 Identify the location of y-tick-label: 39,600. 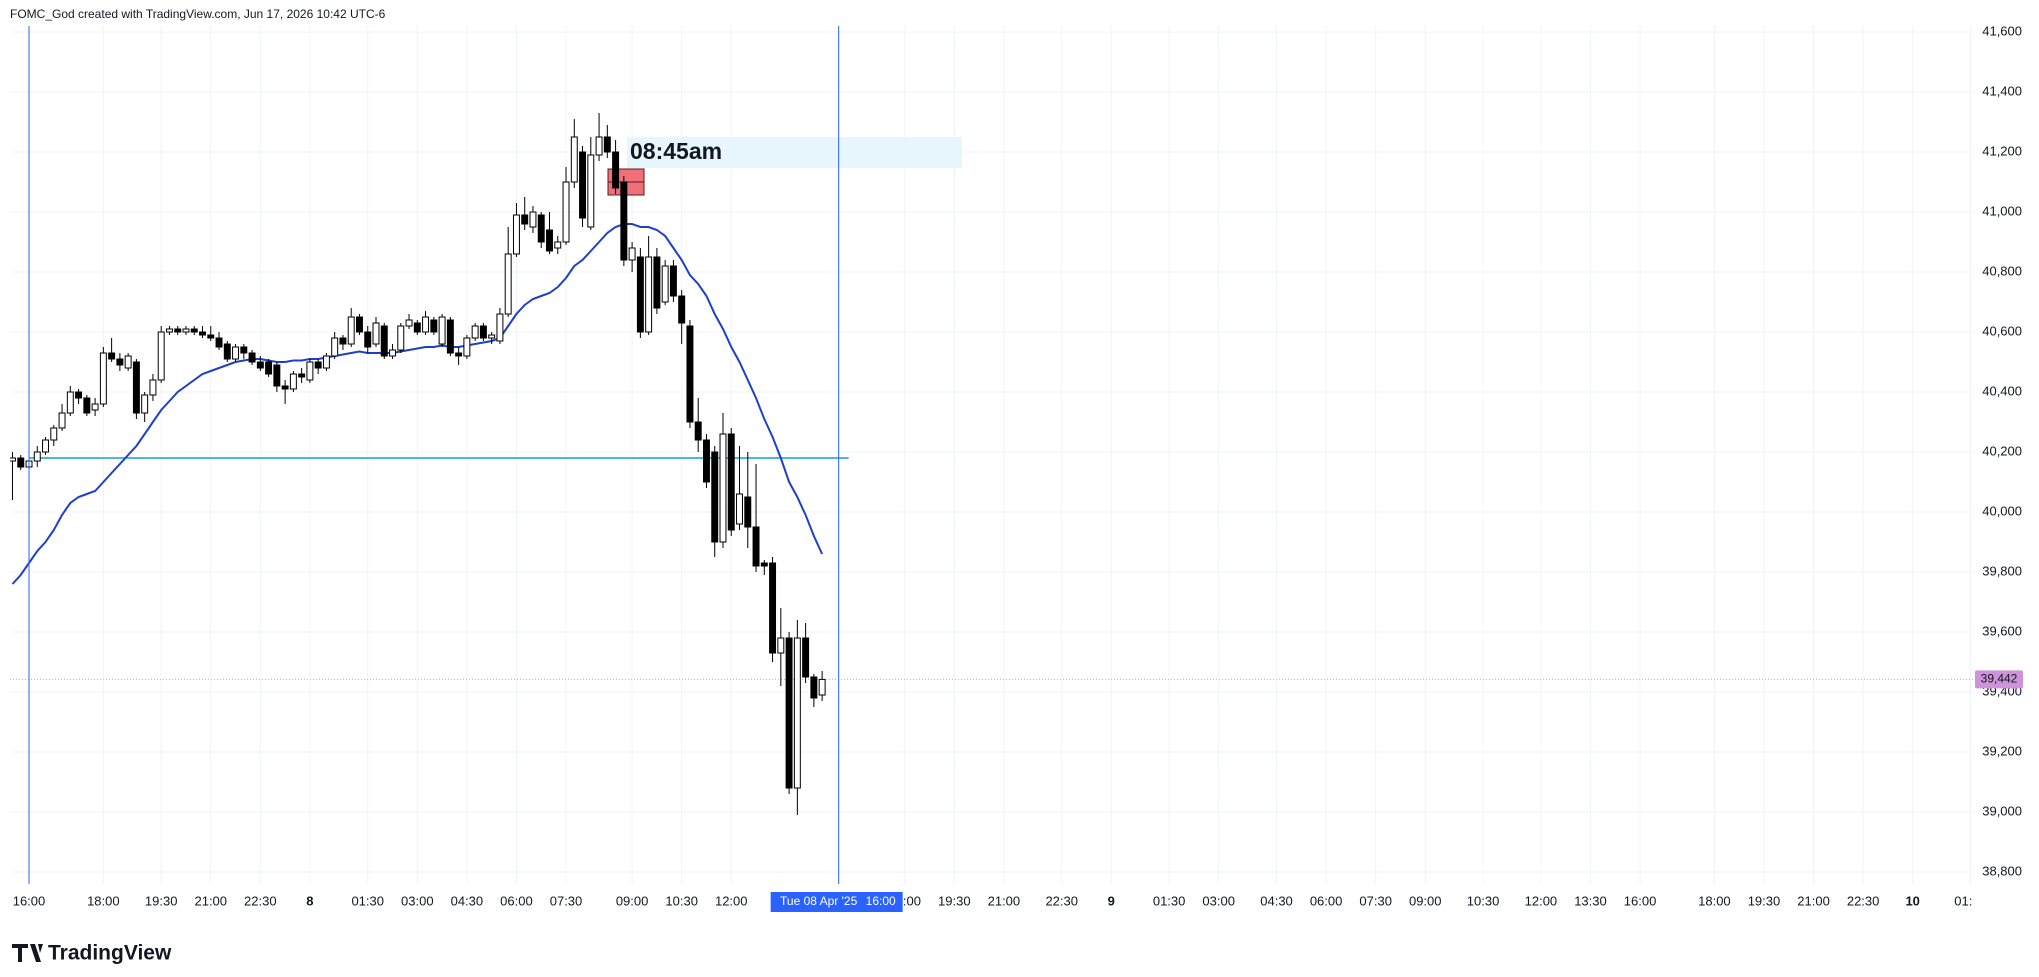
(2002, 630).